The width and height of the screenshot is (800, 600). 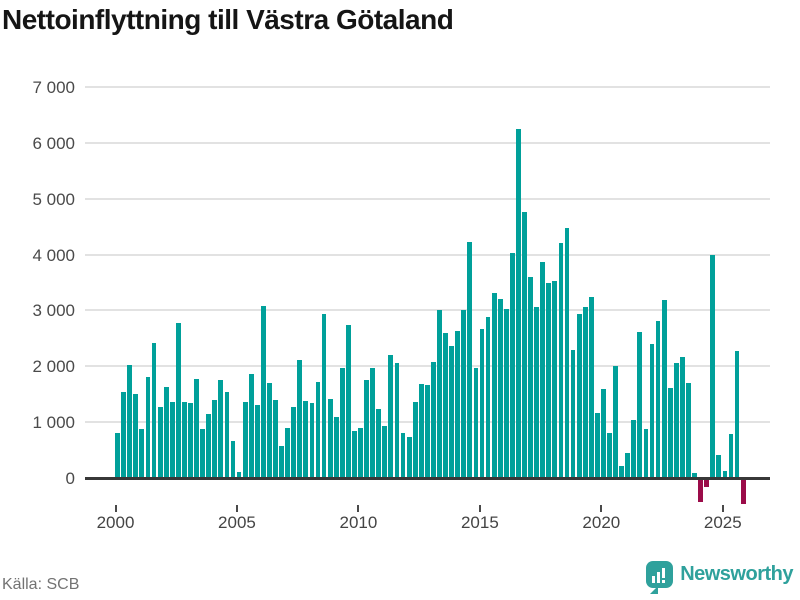 I want to click on logo-exclamation-dot-icon, so click(x=664, y=581).